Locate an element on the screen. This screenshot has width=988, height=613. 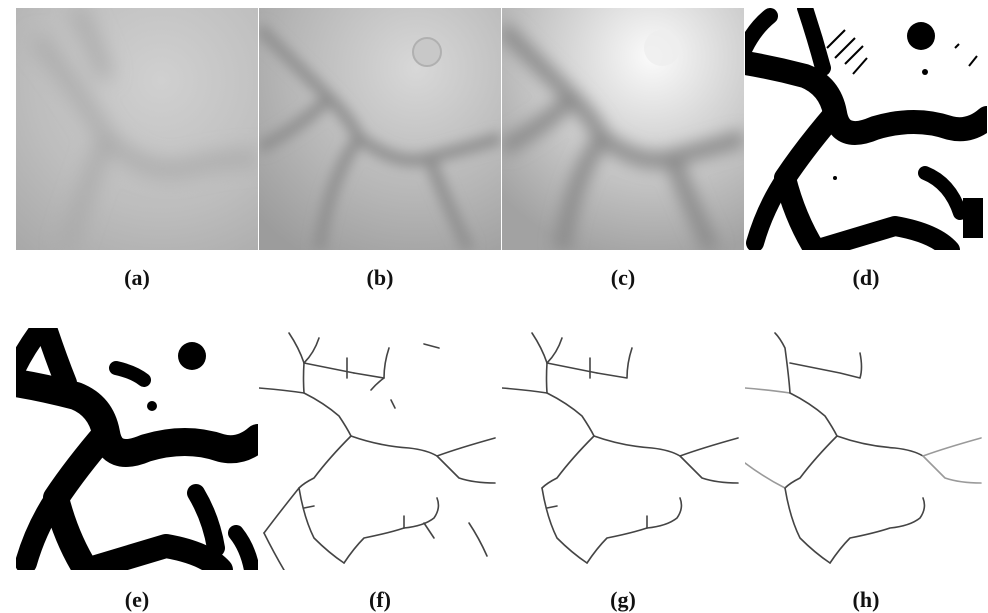
enhanced-image-graphic is located at coordinates (380, 129).